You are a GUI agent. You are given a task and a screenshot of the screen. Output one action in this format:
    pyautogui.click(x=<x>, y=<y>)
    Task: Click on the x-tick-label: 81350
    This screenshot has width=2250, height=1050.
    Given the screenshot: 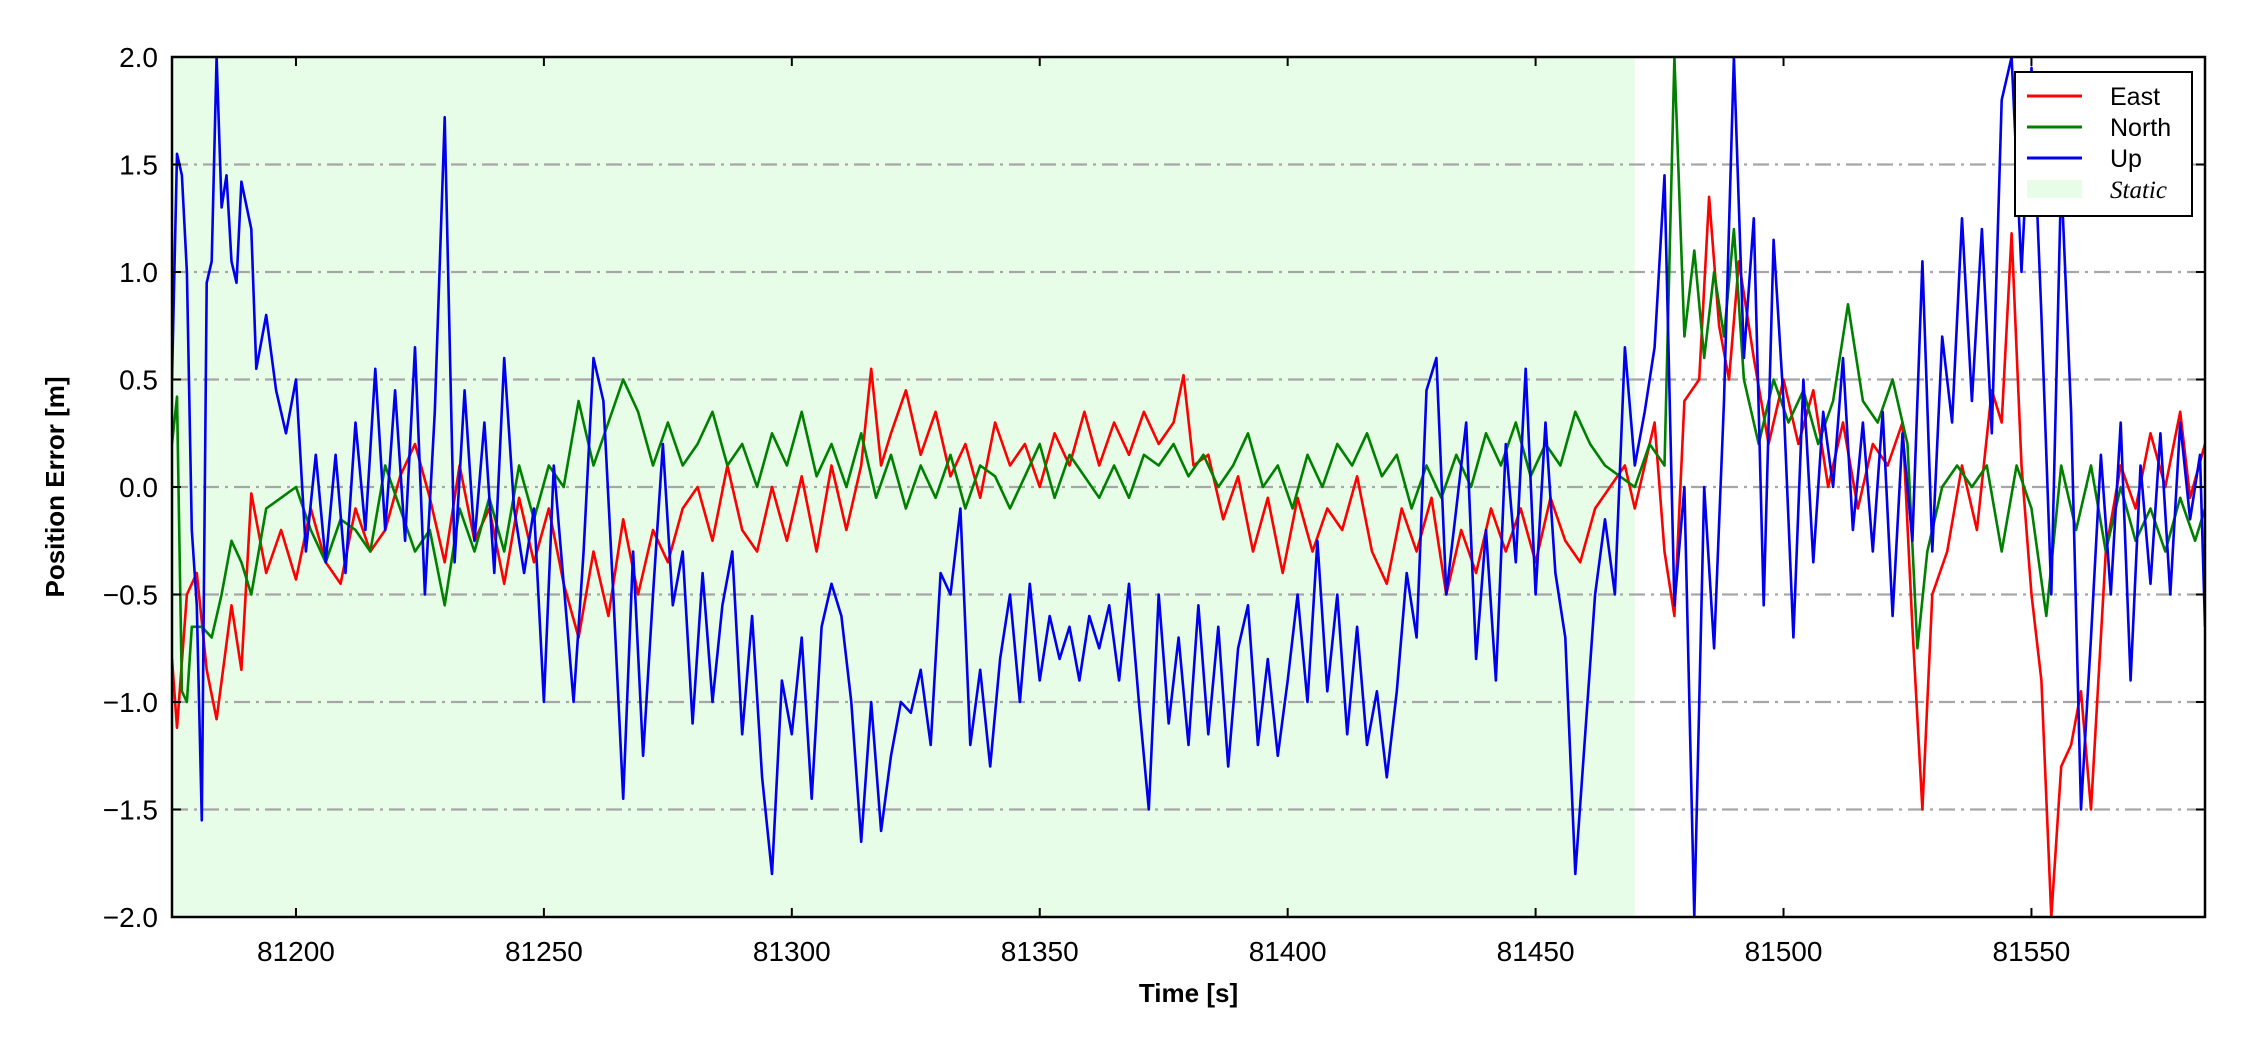 What is the action you would take?
    pyautogui.click(x=1040, y=951)
    